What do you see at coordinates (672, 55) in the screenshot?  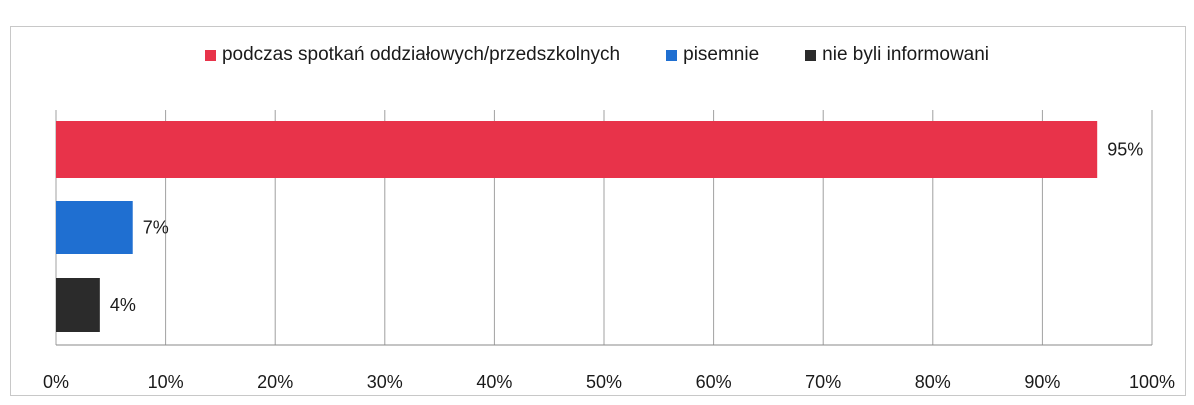 I see `legend-swatch-written` at bounding box center [672, 55].